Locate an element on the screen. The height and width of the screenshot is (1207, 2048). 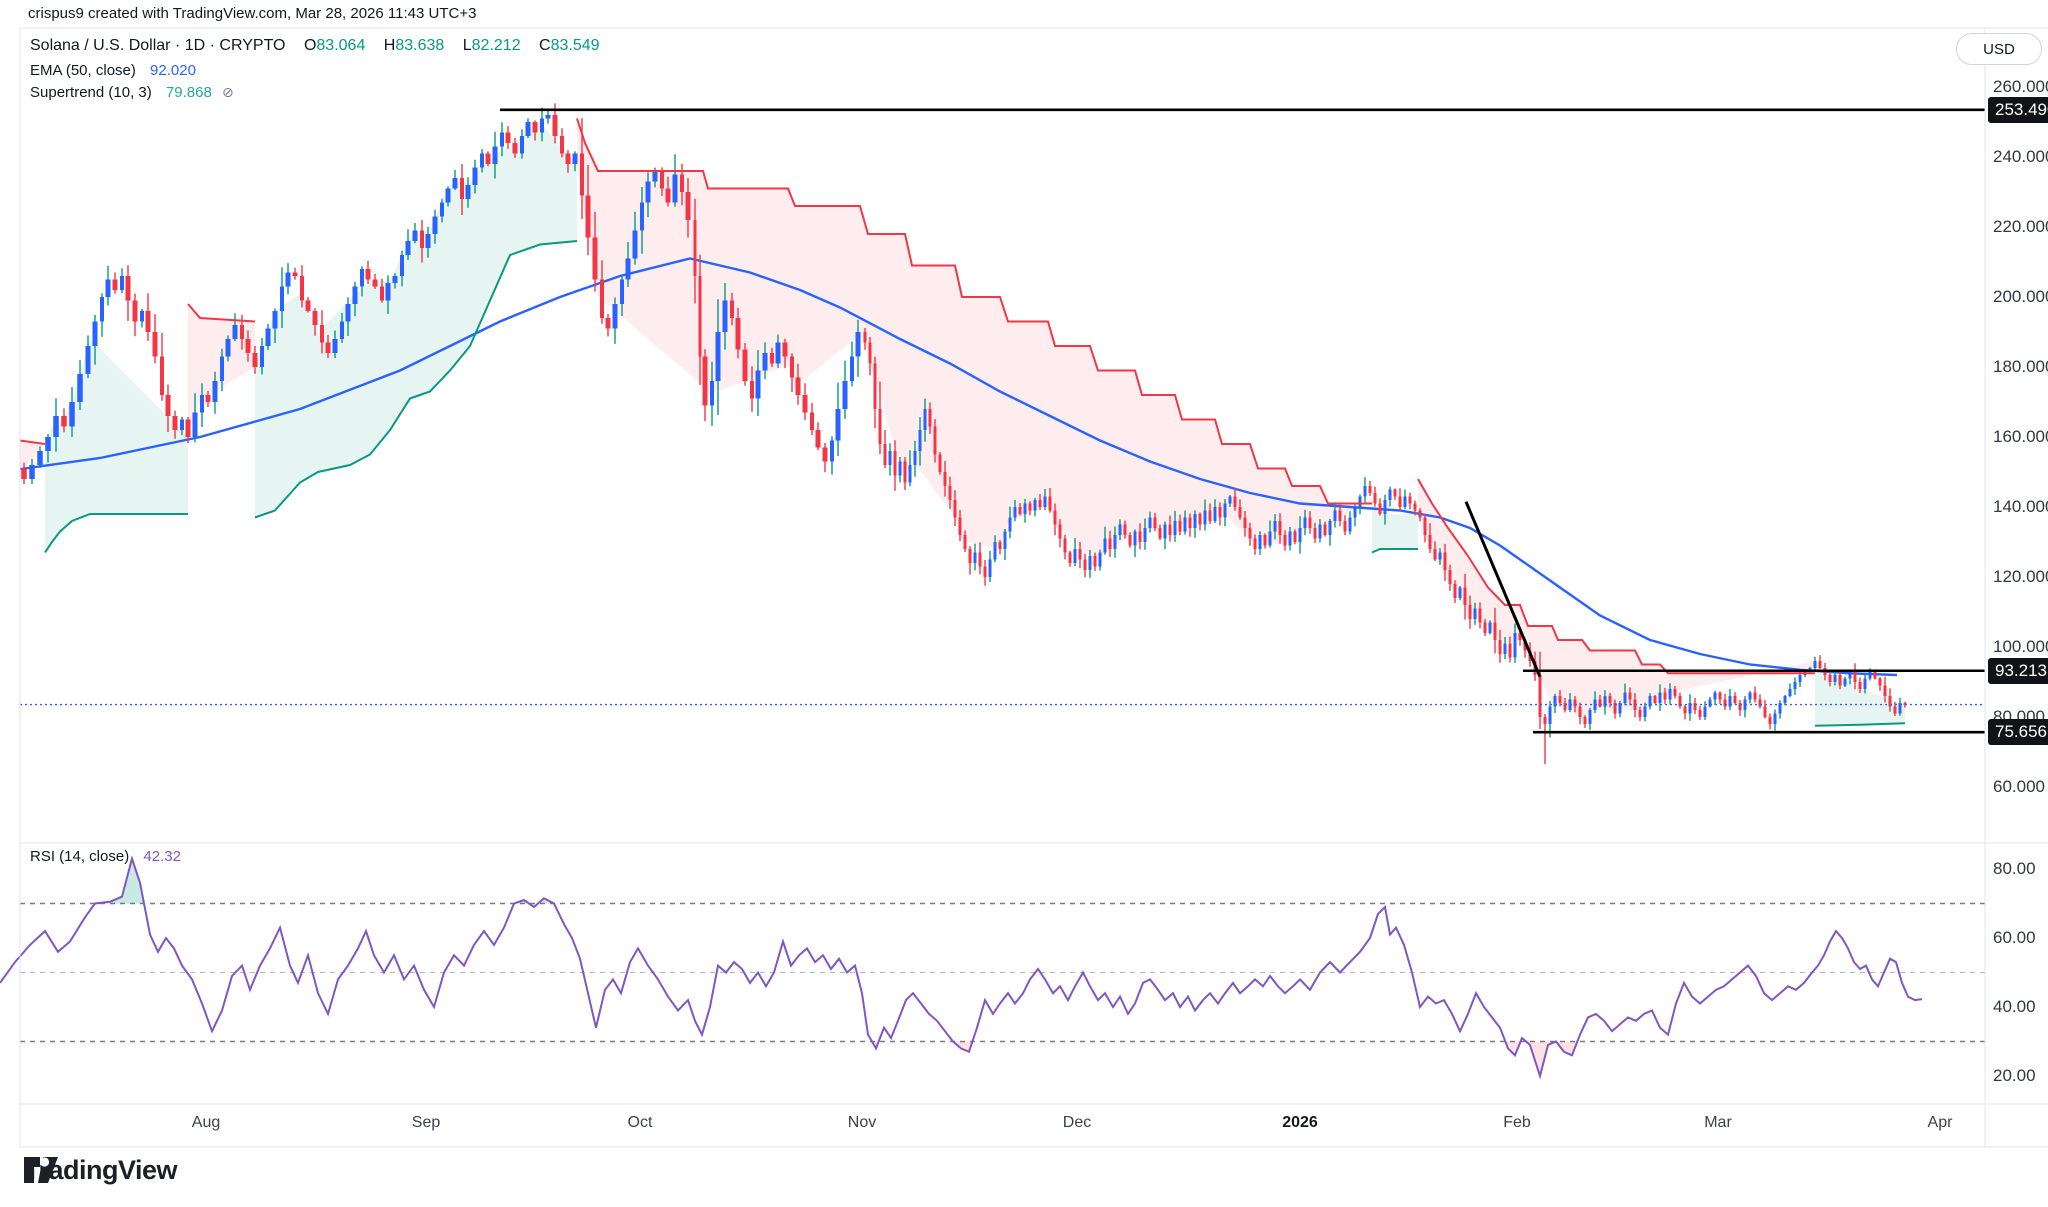
supertrend-fill is located at coordinates (416, 320).